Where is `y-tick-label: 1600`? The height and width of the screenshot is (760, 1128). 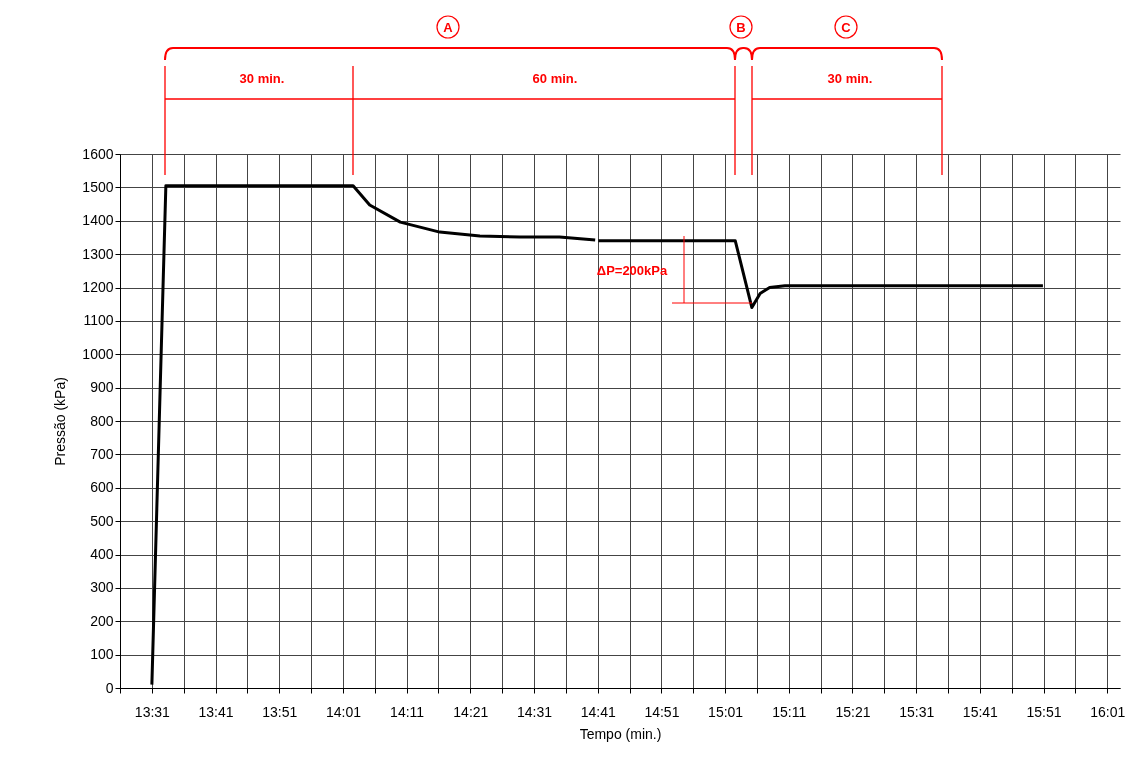
y-tick-label: 1600 is located at coordinates (98, 153).